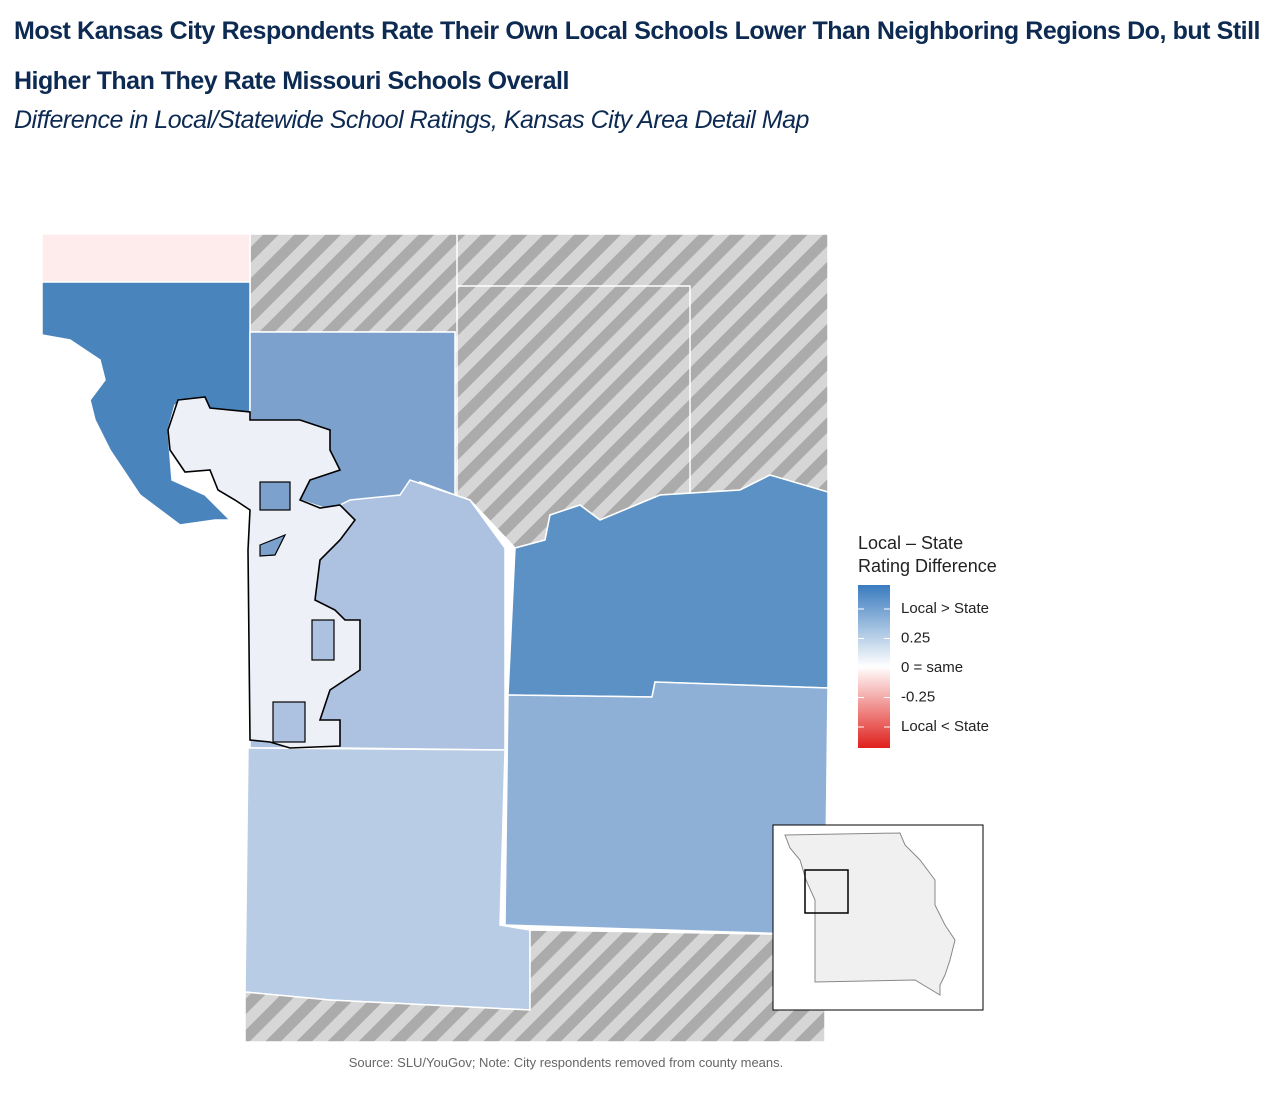 This screenshot has height=1096, width=1274. What do you see at coordinates (945, 608) in the screenshot?
I see `legend-label: Local > State` at bounding box center [945, 608].